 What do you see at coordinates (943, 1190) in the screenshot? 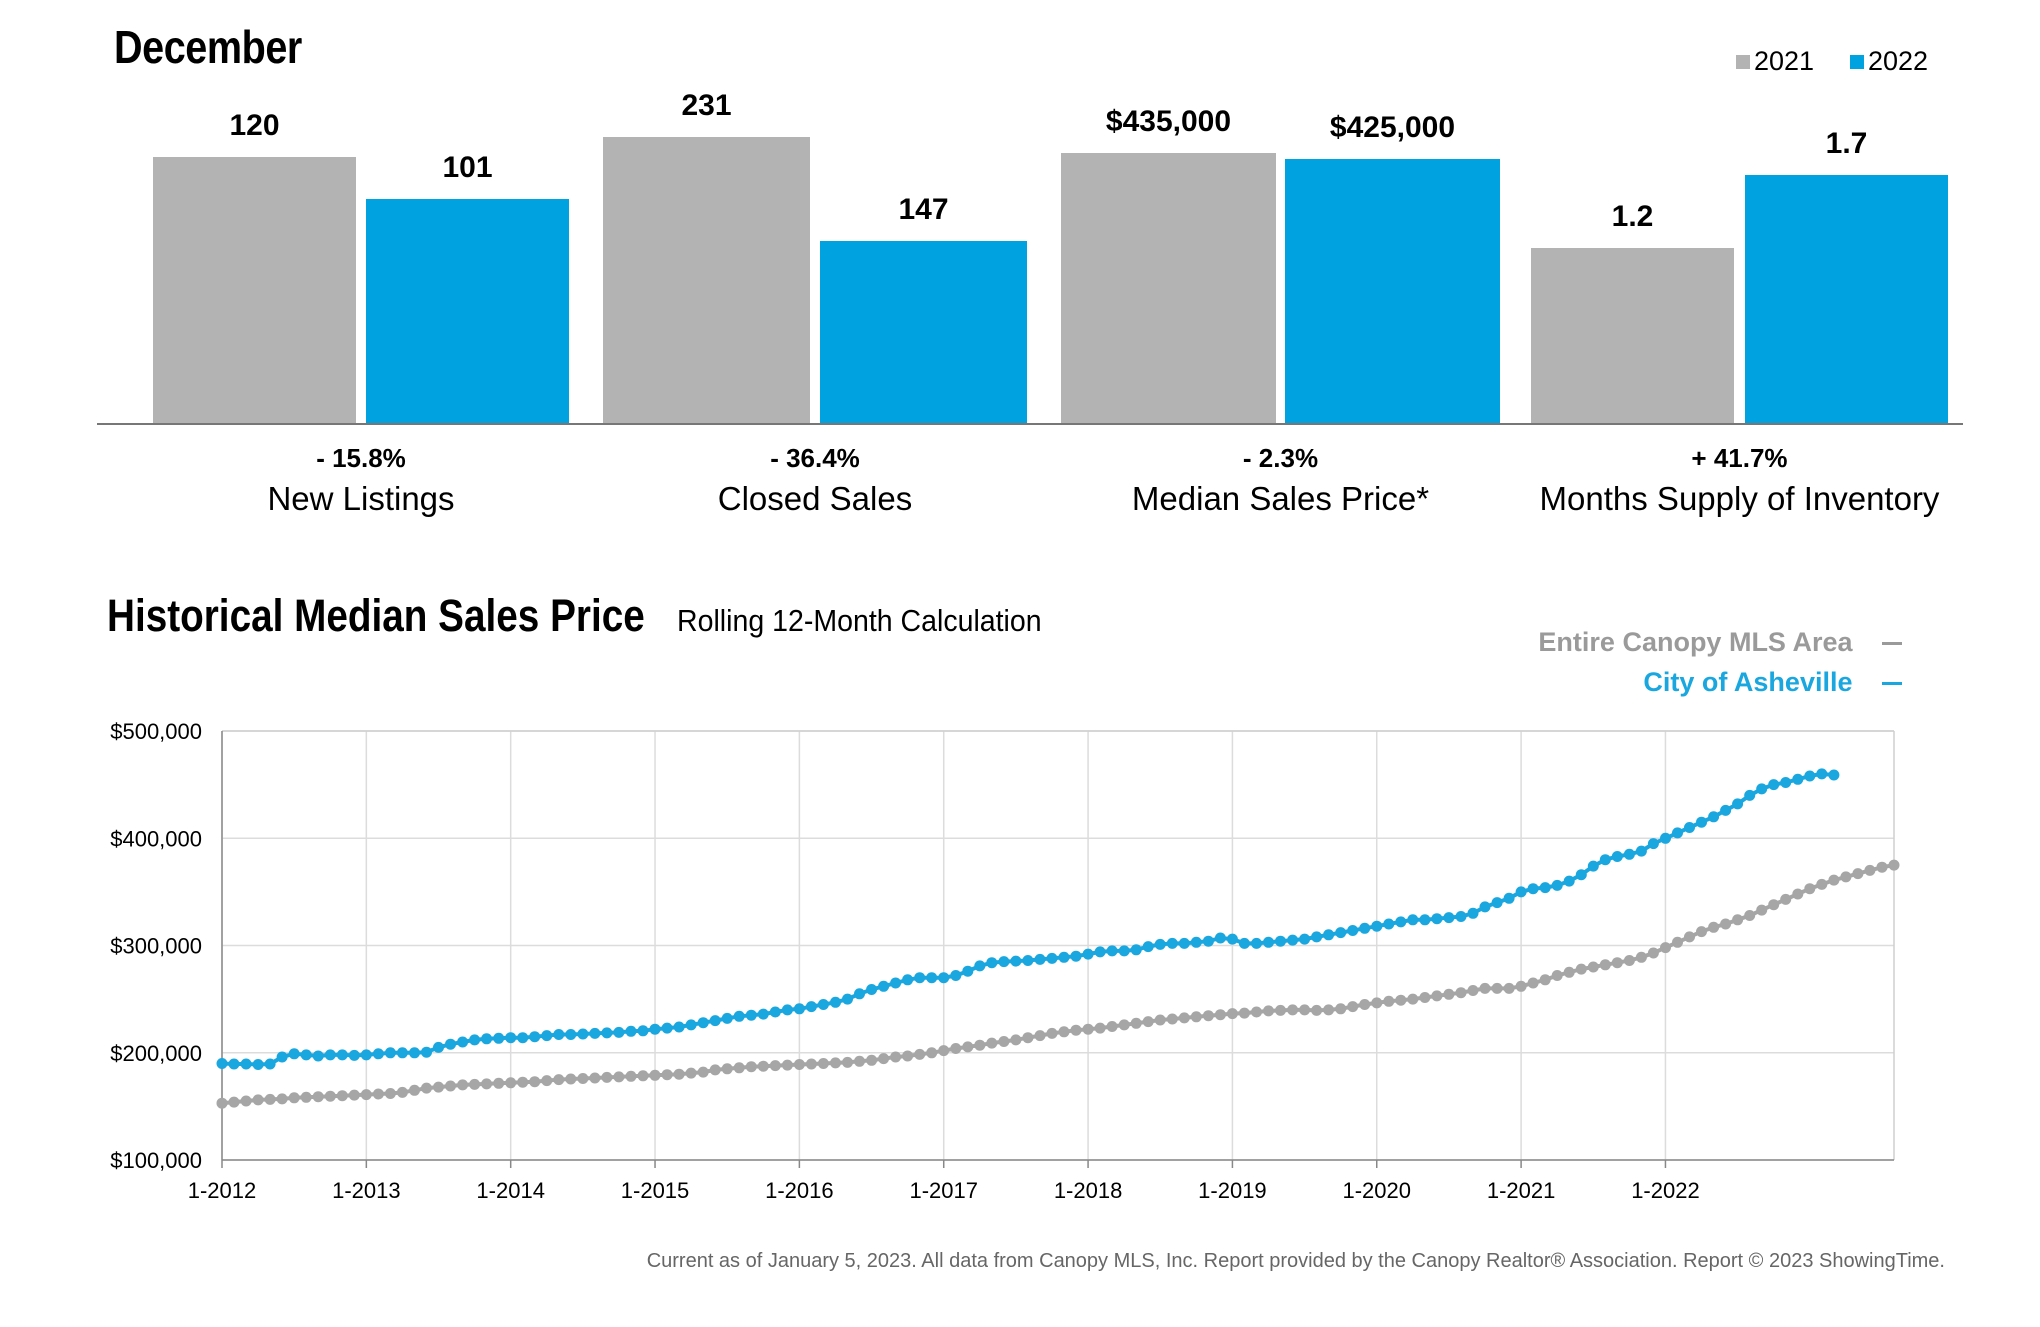
I see `x-tick-label: 1-2017` at bounding box center [943, 1190].